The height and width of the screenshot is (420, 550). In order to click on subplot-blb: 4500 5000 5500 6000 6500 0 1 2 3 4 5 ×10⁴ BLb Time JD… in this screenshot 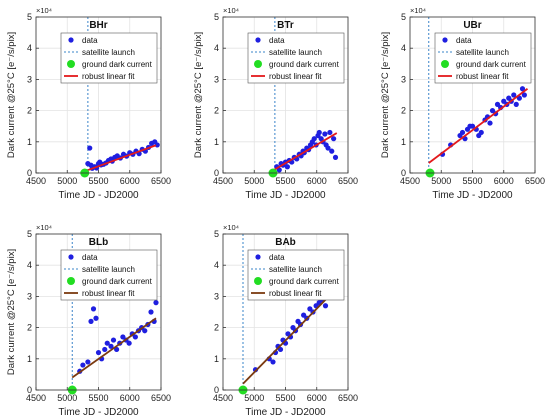, I will do `click(88, 320)`.